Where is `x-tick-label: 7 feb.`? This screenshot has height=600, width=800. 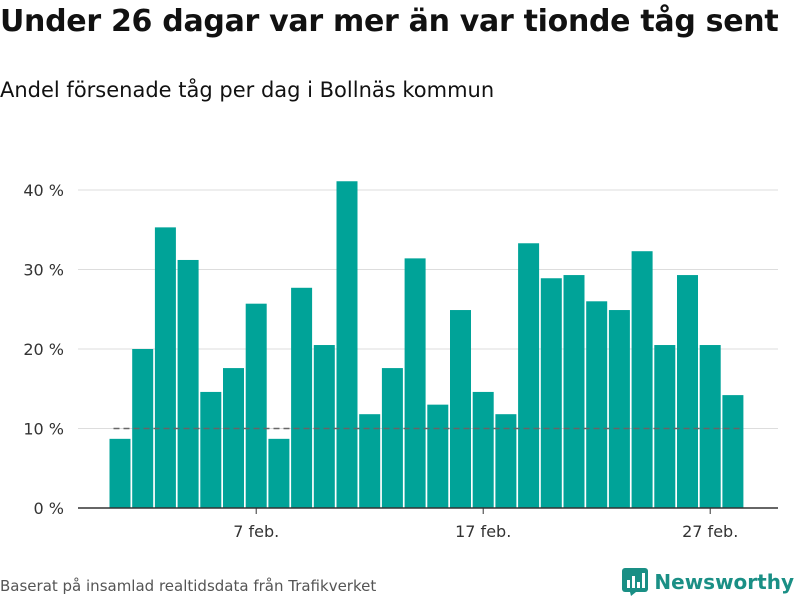 x-tick-label: 7 feb. is located at coordinates (256, 531).